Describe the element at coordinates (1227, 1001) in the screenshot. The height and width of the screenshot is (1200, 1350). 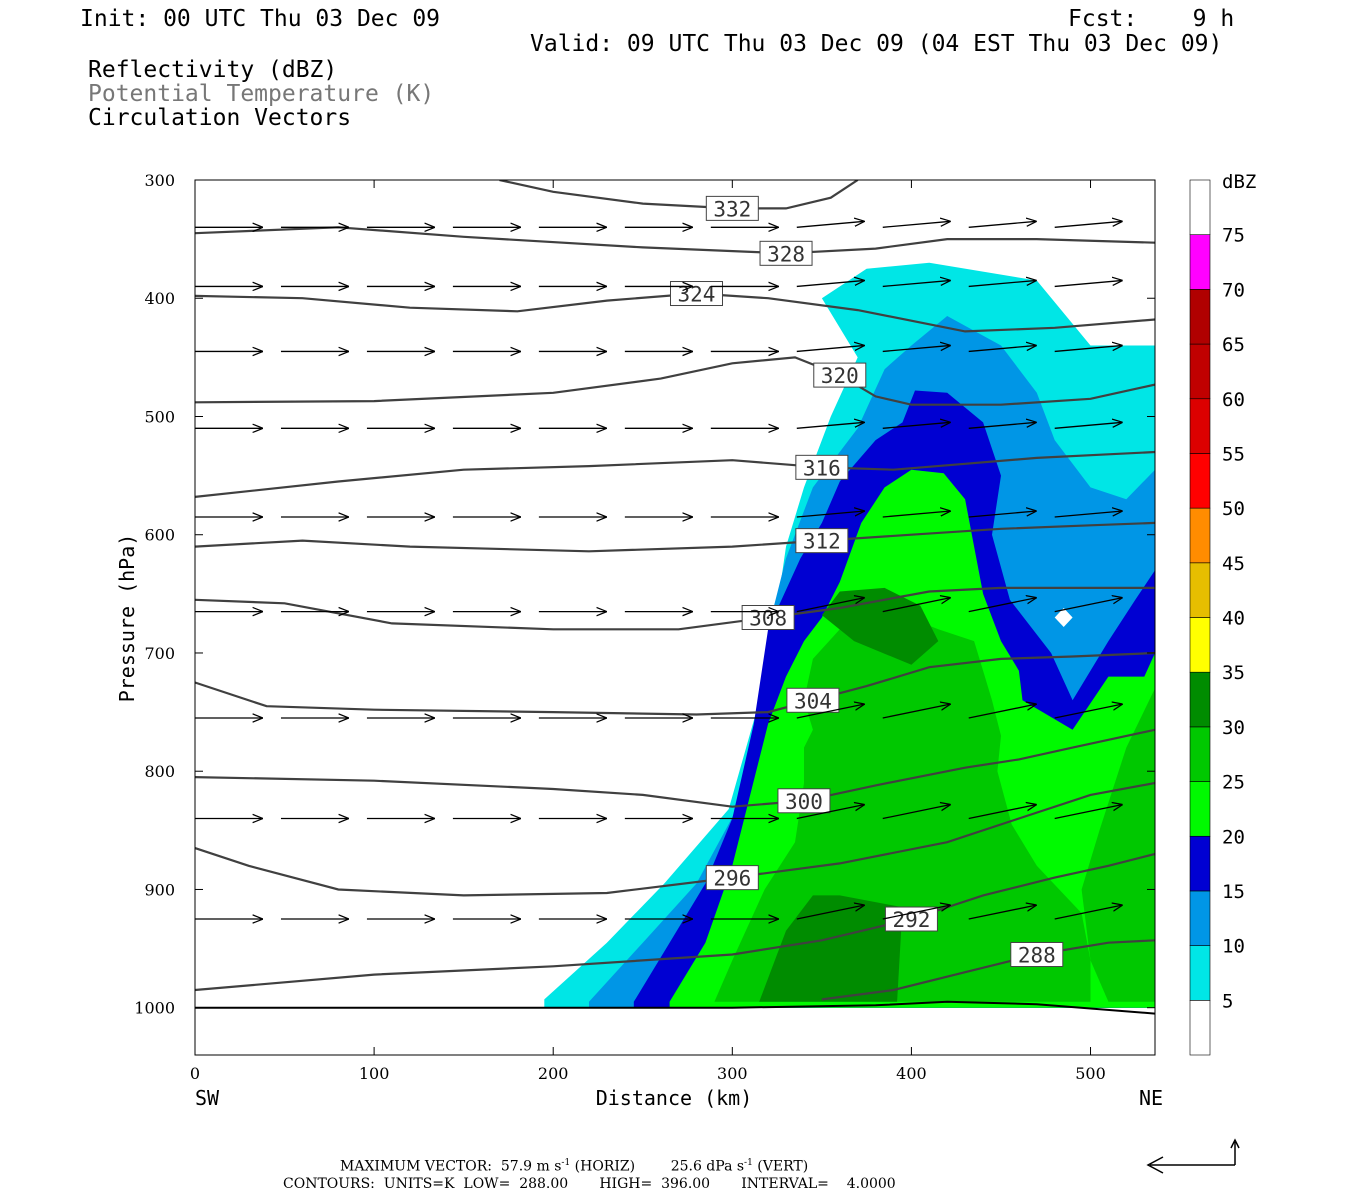
I see `colorbar-label-5: 5` at that location.